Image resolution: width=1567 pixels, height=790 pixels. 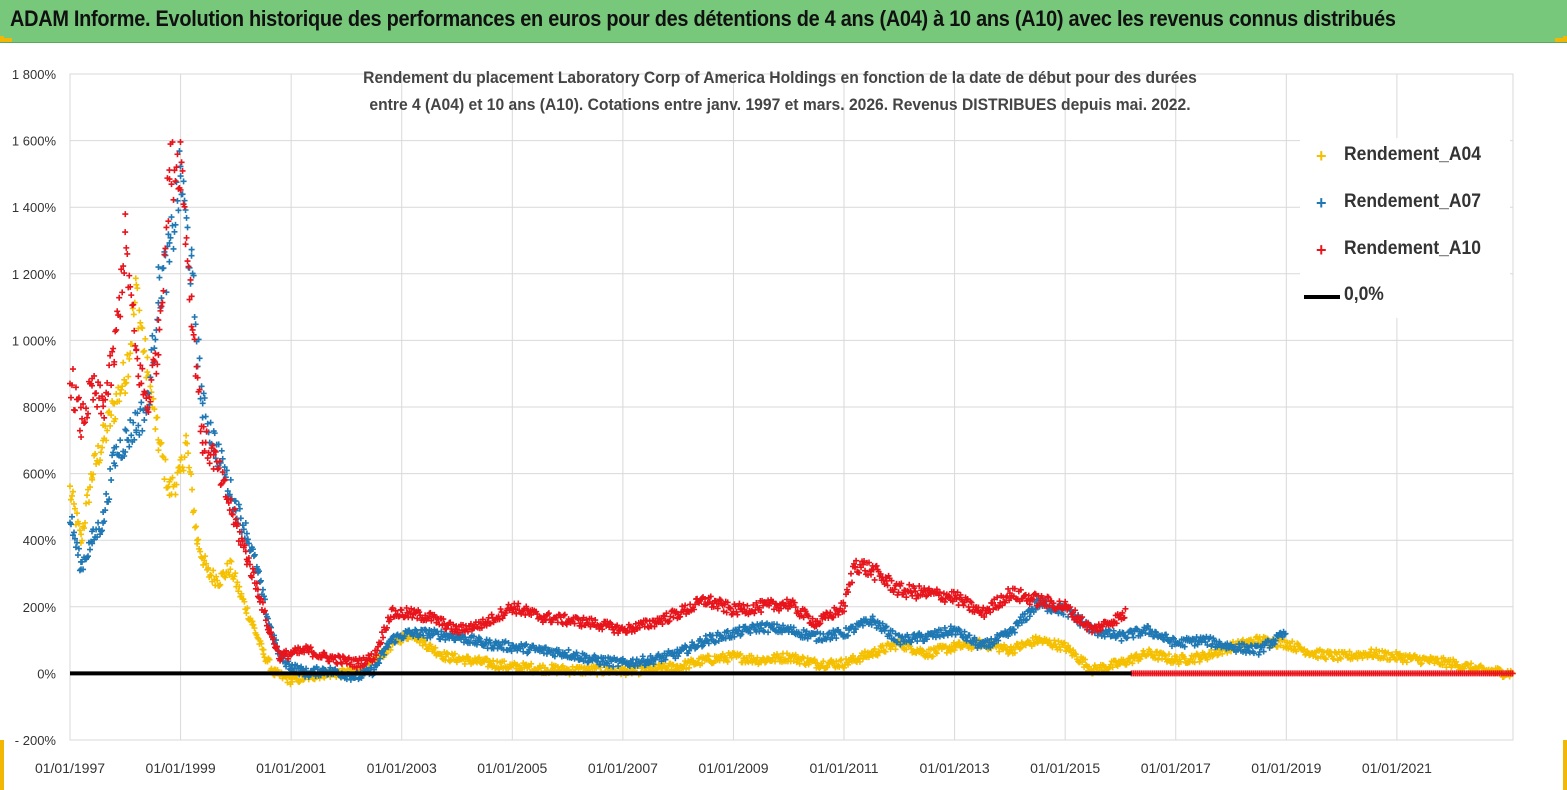 I want to click on line-marker-icon, so click(x=1322, y=297).